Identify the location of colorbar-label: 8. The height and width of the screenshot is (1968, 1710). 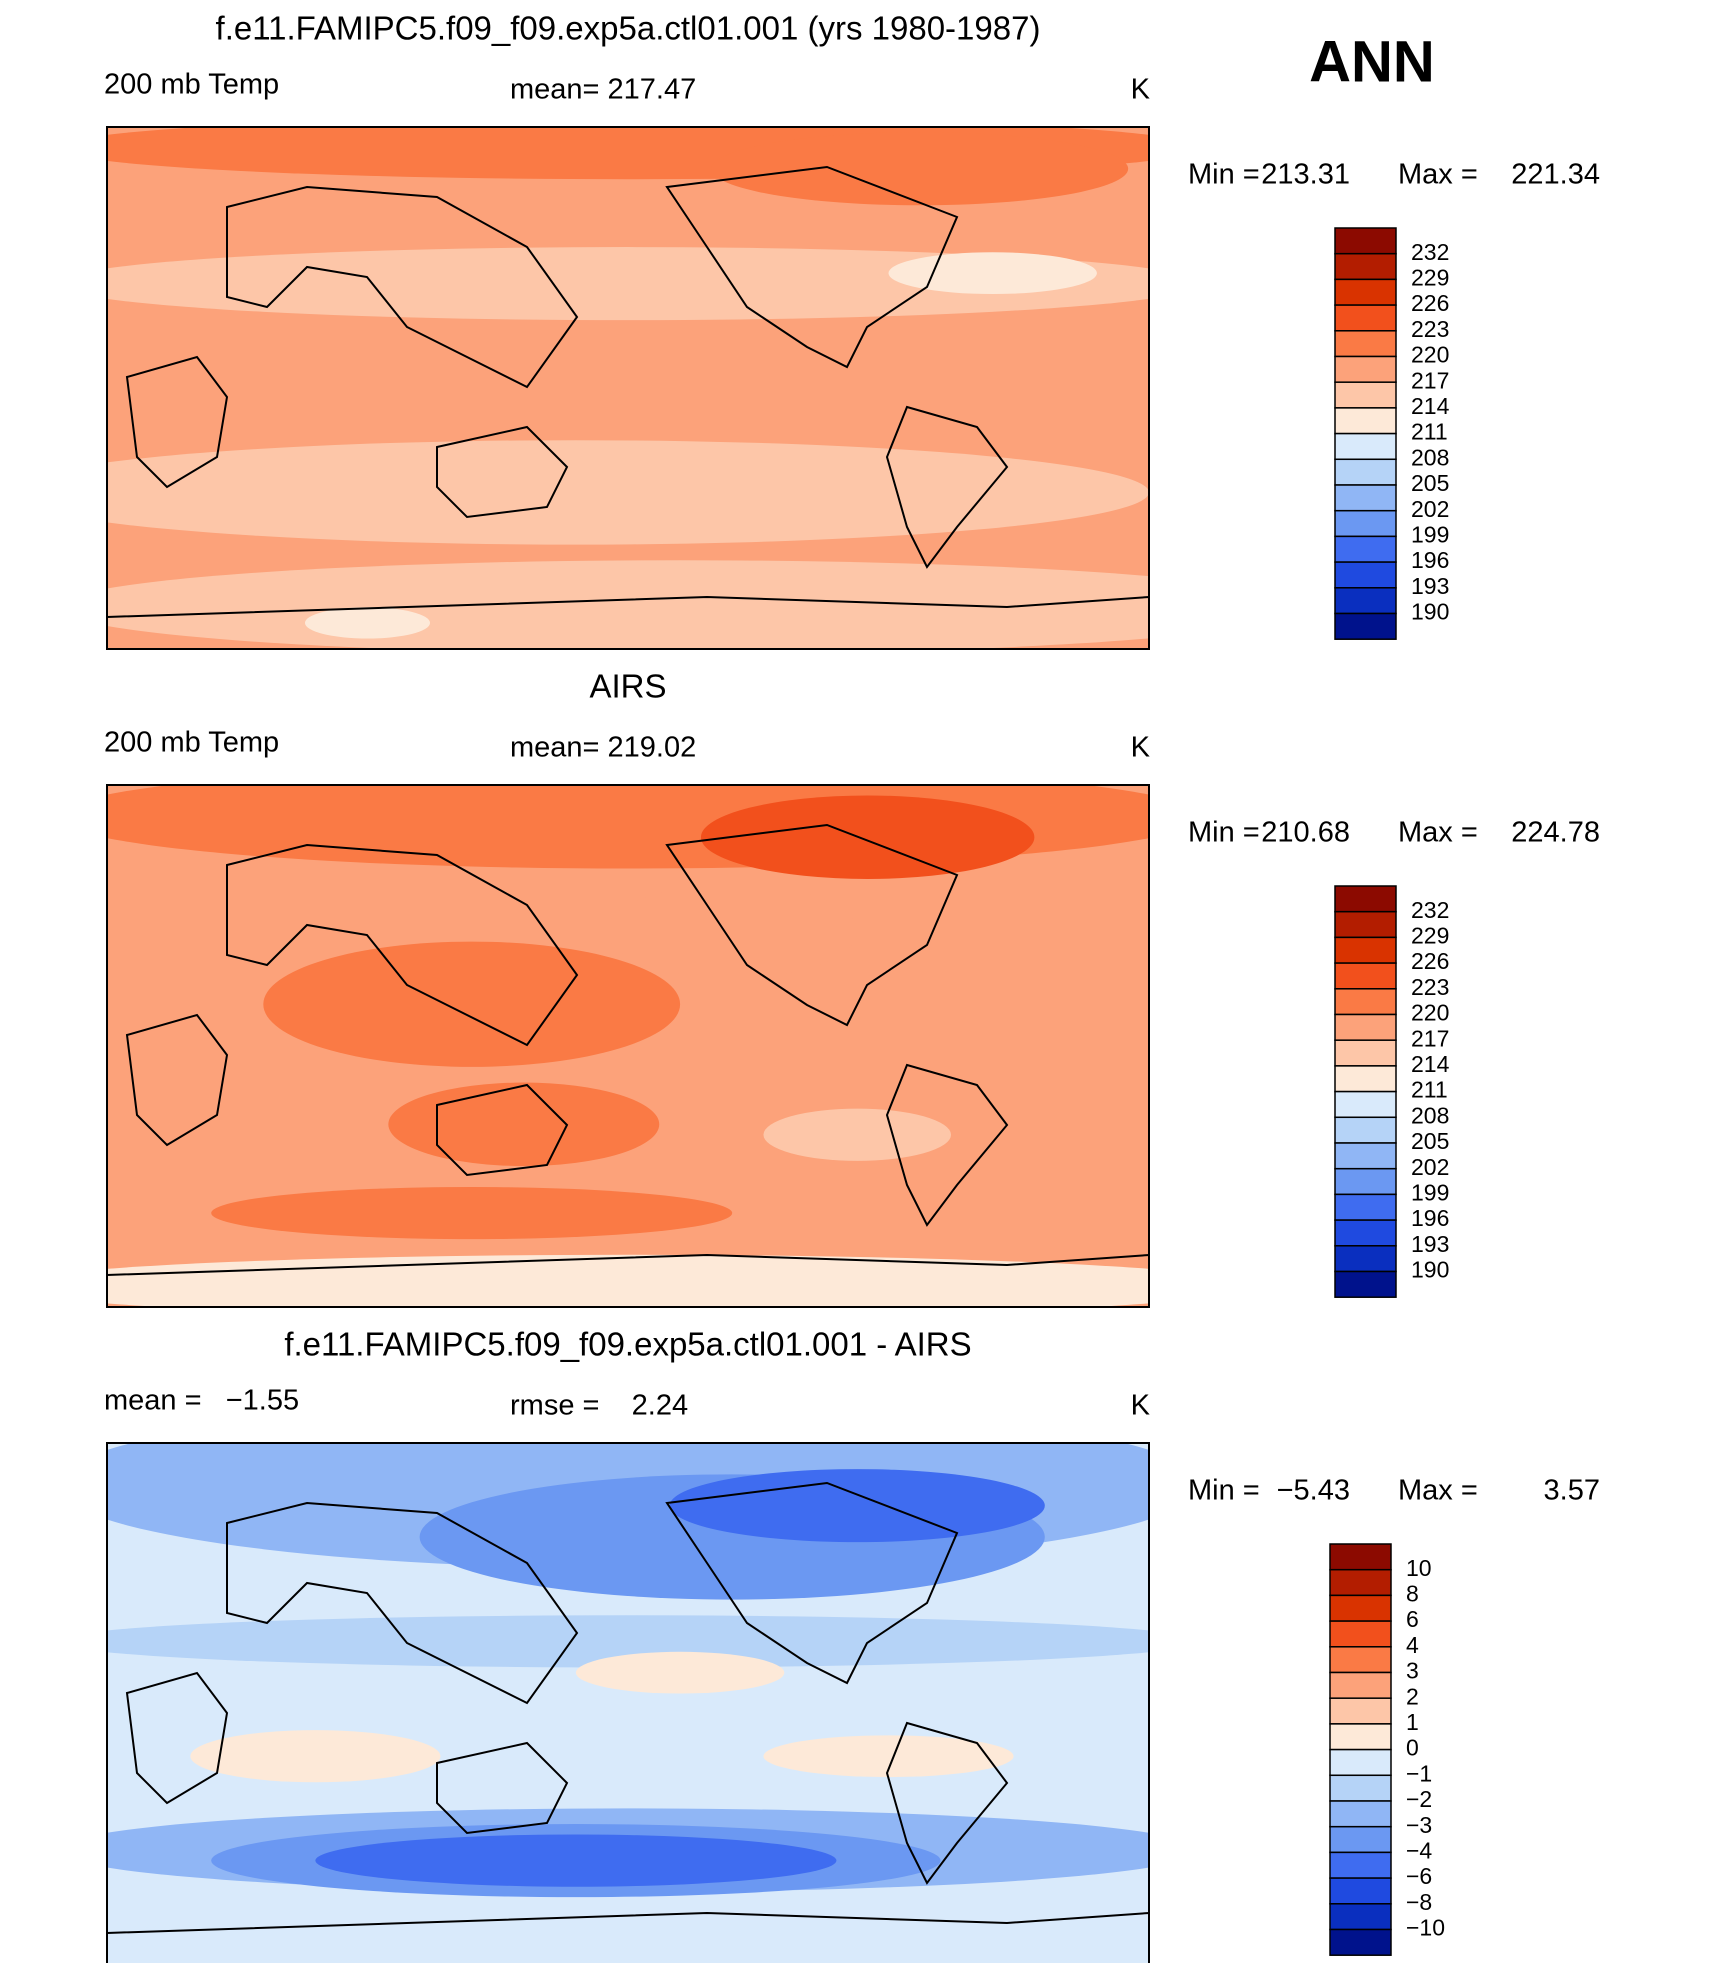
(1412, 1593).